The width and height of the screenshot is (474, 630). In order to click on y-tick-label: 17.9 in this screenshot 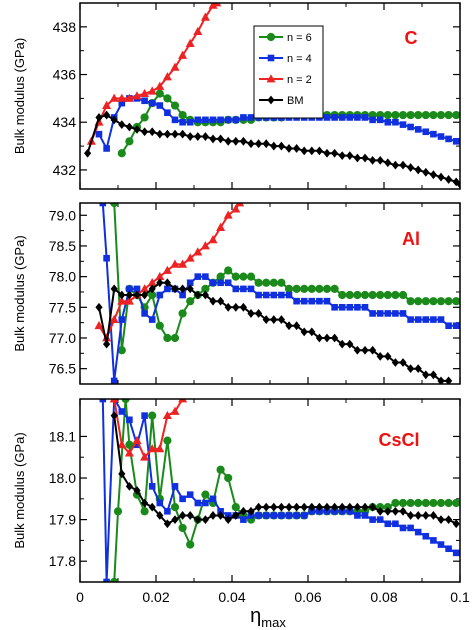, I will do `click(62, 520)`.